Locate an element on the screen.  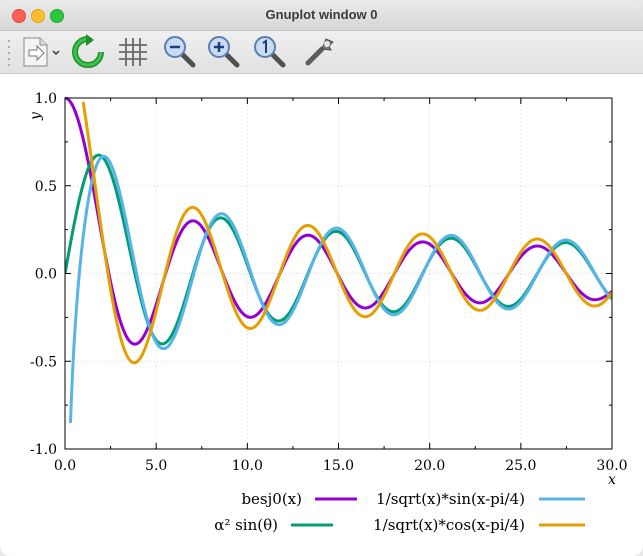
x-tick-label: 20.0 is located at coordinates (429, 466).